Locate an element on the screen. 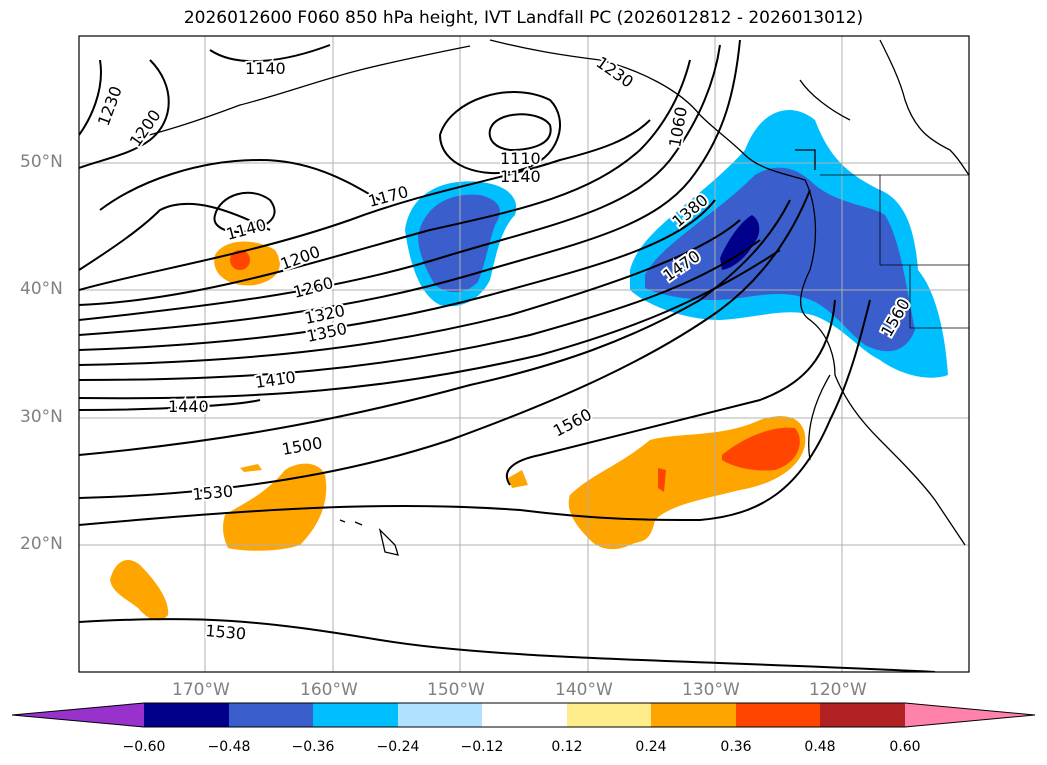 The width and height of the screenshot is (1047, 765). colorbar-extend-left is located at coordinates (78, 715).